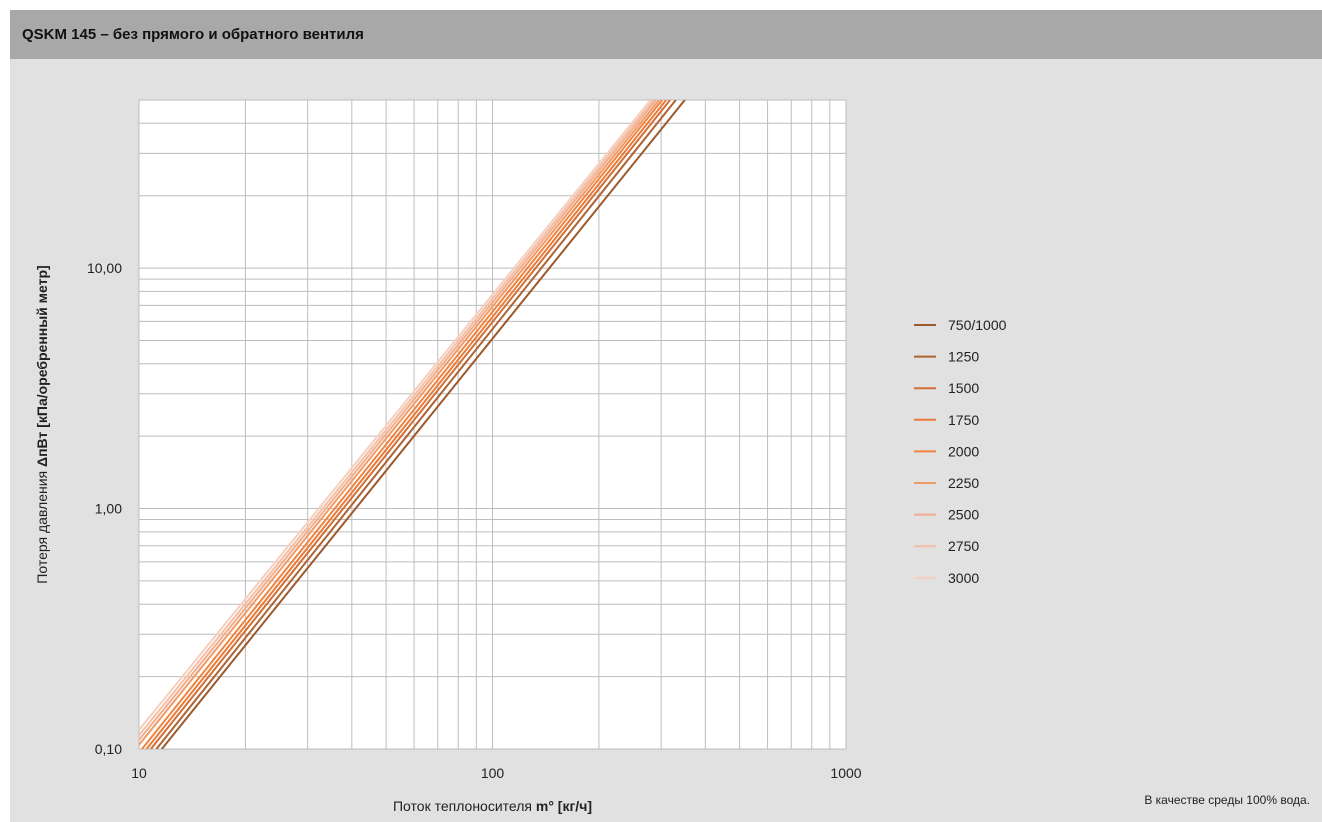 The height and width of the screenshot is (822, 1322). Describe the element at coordinates (963, 357) in the screenshot. I see `legend-label: 1250` at that location.